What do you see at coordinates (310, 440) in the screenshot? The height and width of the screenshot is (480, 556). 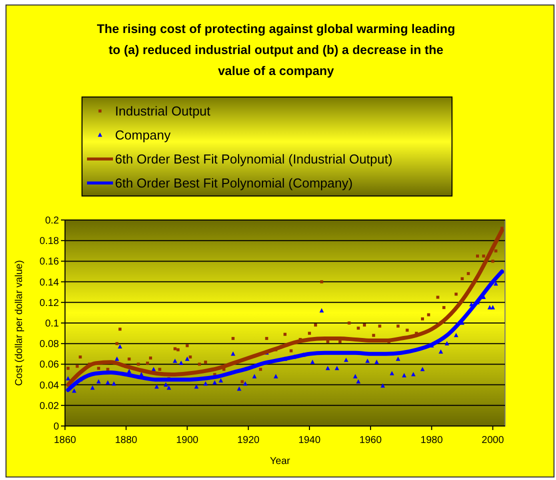 I see `x-tick-label: 1940` at bounding box center [310, 440].